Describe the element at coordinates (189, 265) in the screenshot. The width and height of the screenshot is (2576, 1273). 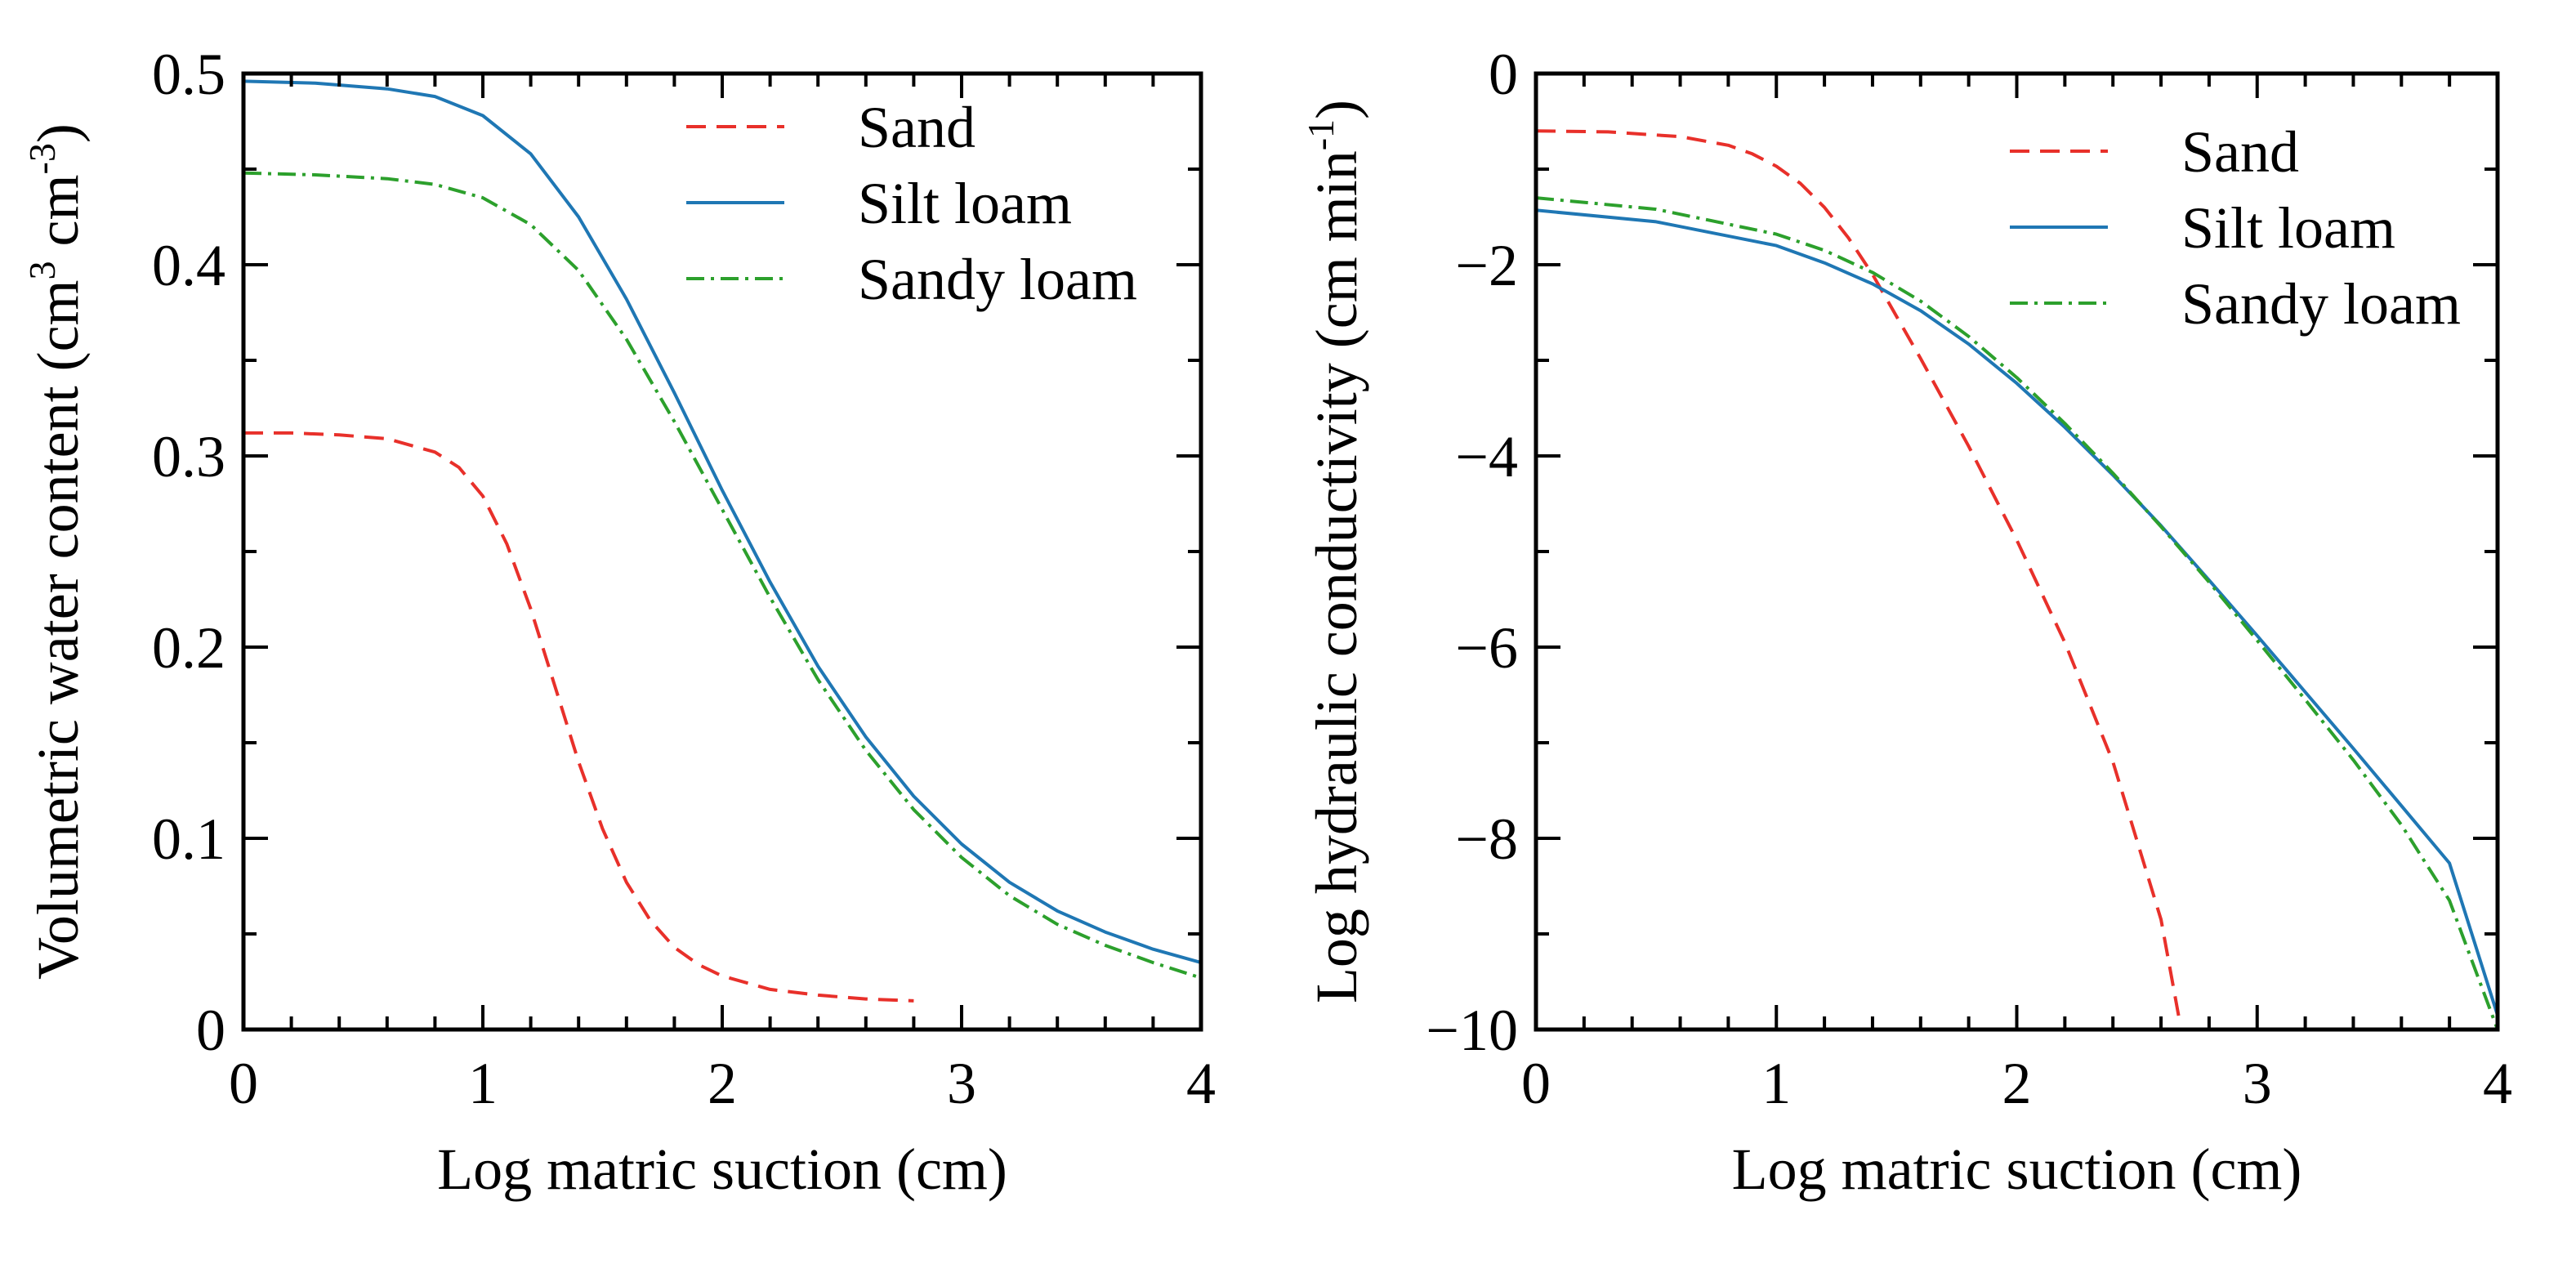
I see `y-tick-label: 0.4` at that location.